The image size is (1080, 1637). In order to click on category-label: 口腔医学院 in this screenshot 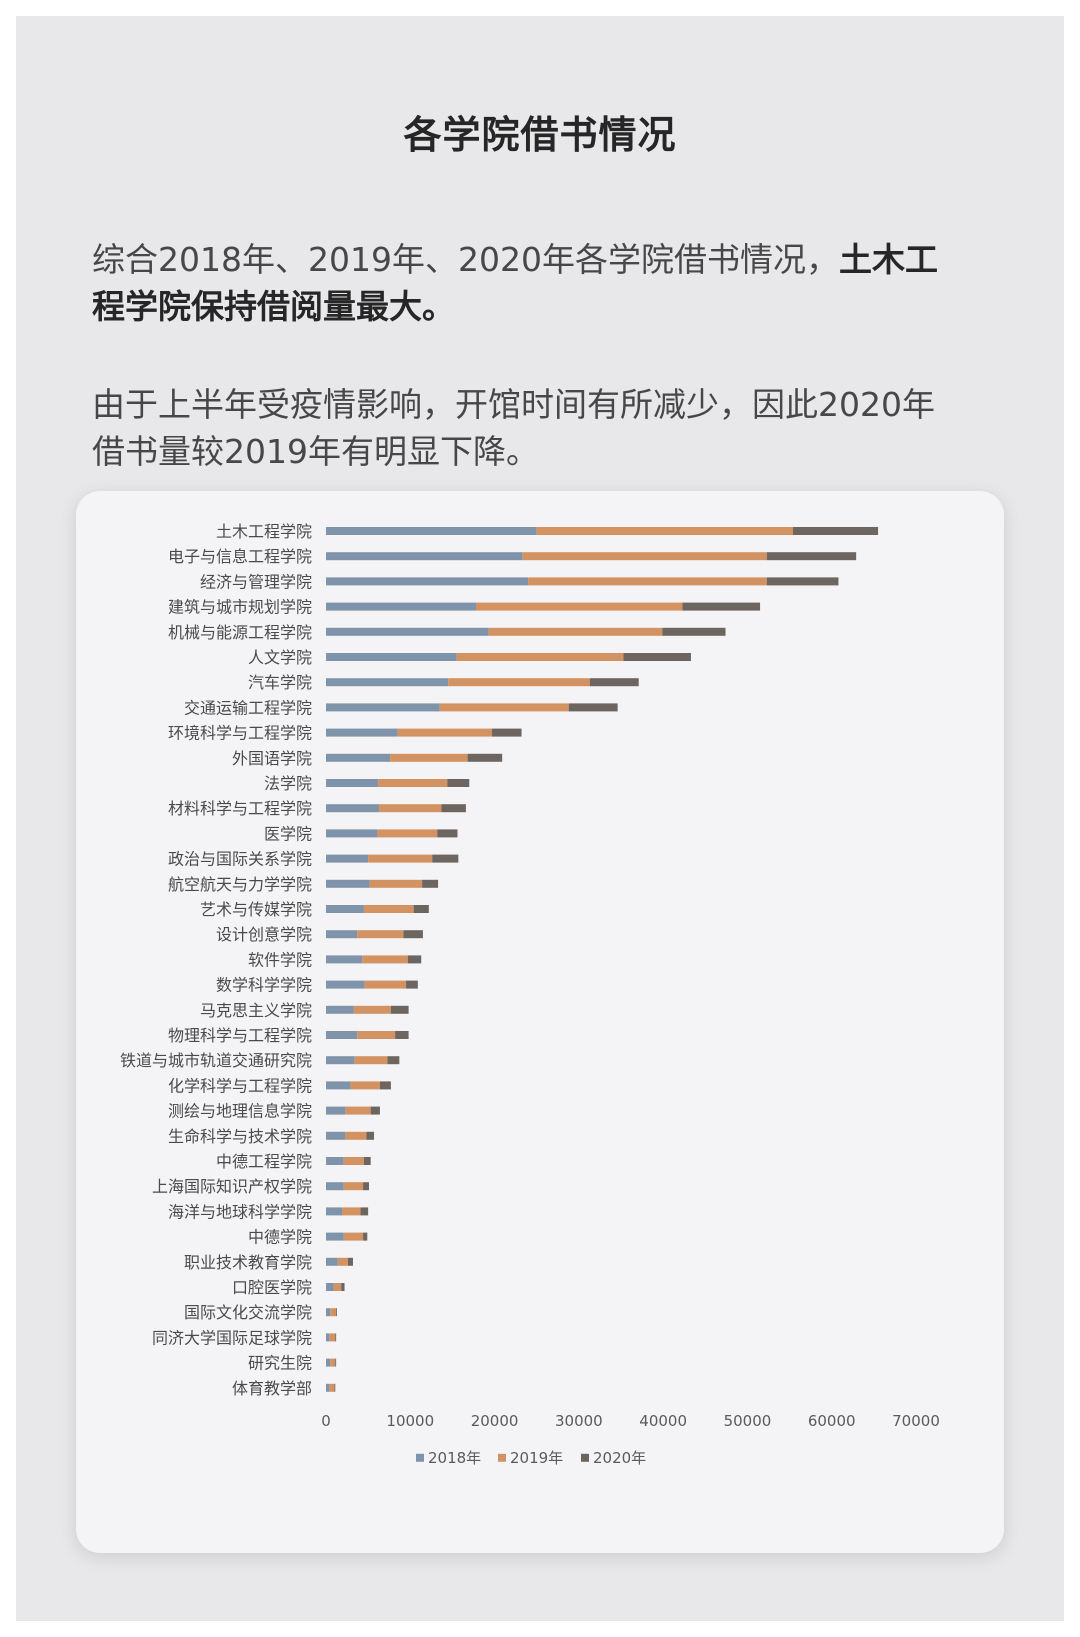, I will do `click(272, 1287)`.